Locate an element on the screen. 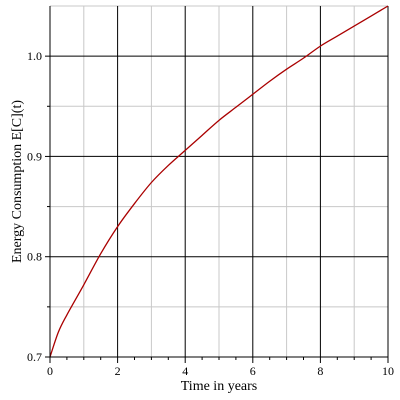 The width and height of the screenshot is (400, 400). x-tick-label: 4 is located at coordinates (185, 371).